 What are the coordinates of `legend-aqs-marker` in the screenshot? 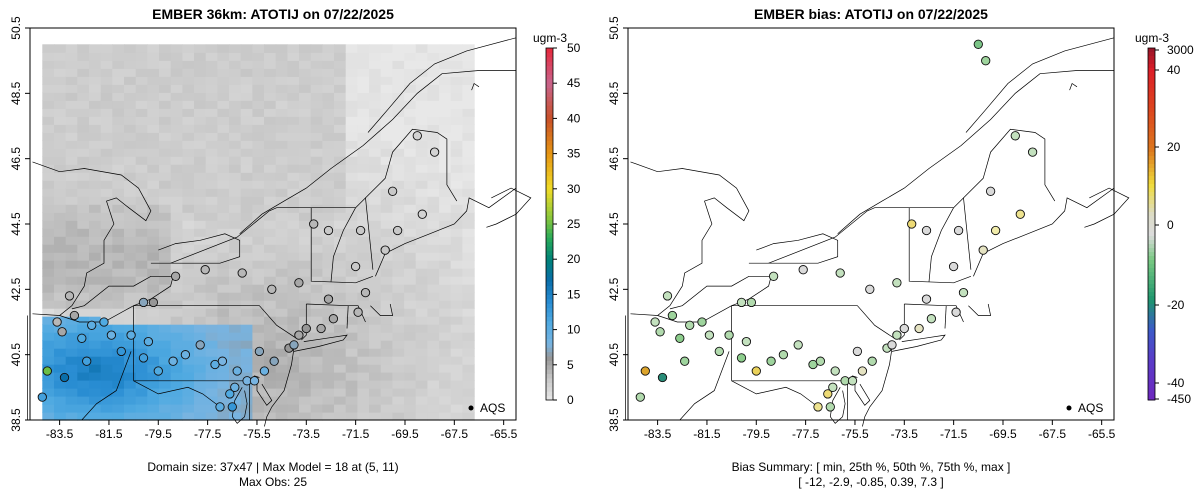 It's located at (471, 408).